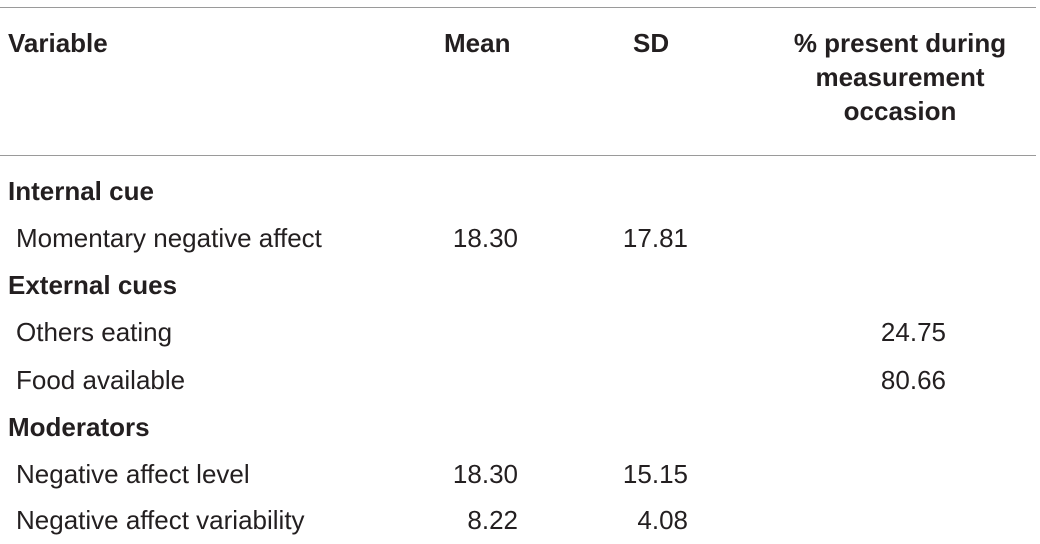 This screenshot has height=544, width=1040. I want to click on header-mean: Mean, so click(477, 43).